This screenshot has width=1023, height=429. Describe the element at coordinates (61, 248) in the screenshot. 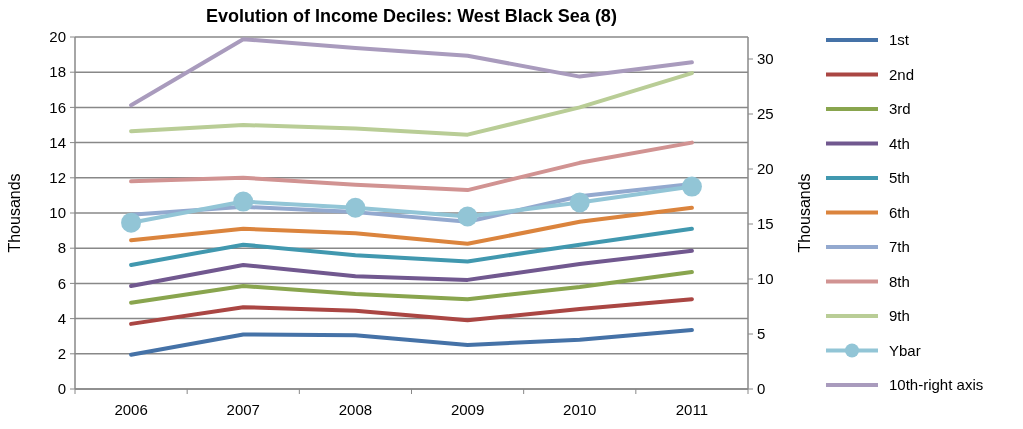

I see `y-tick-label: 8` at that location.